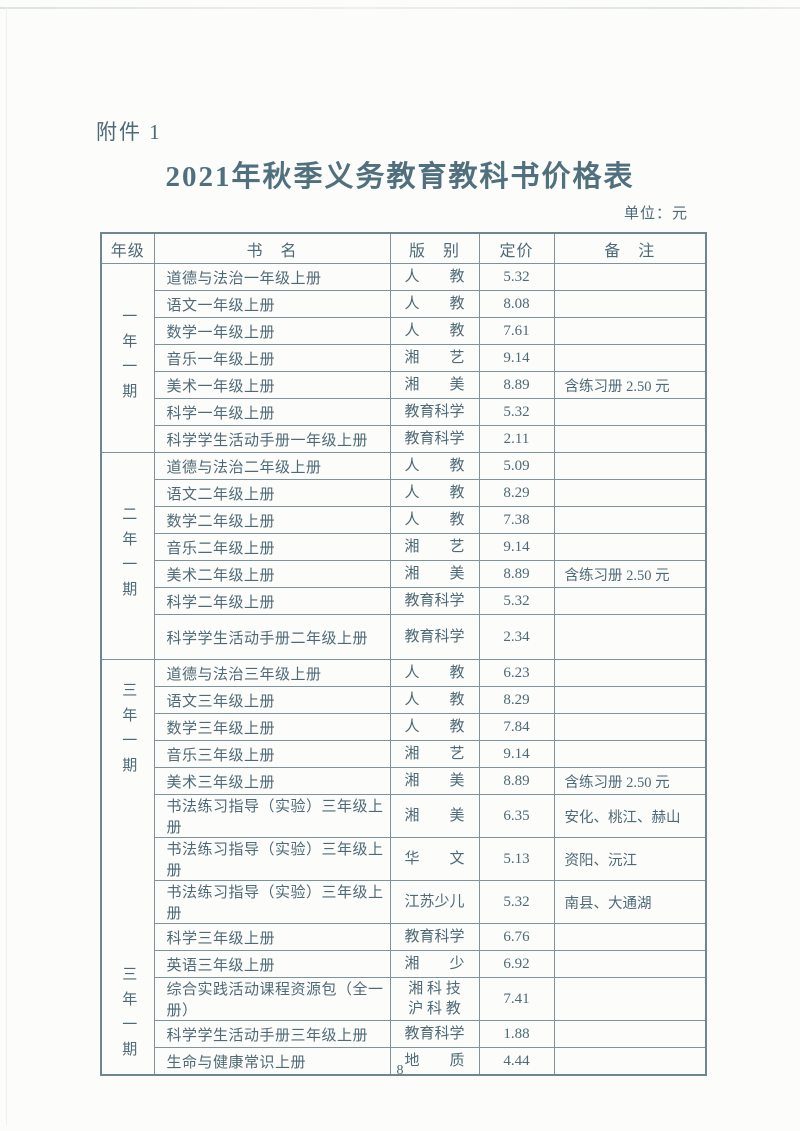  I want to click on book-name-cell: 语文三年级上册, so click(272, 700).